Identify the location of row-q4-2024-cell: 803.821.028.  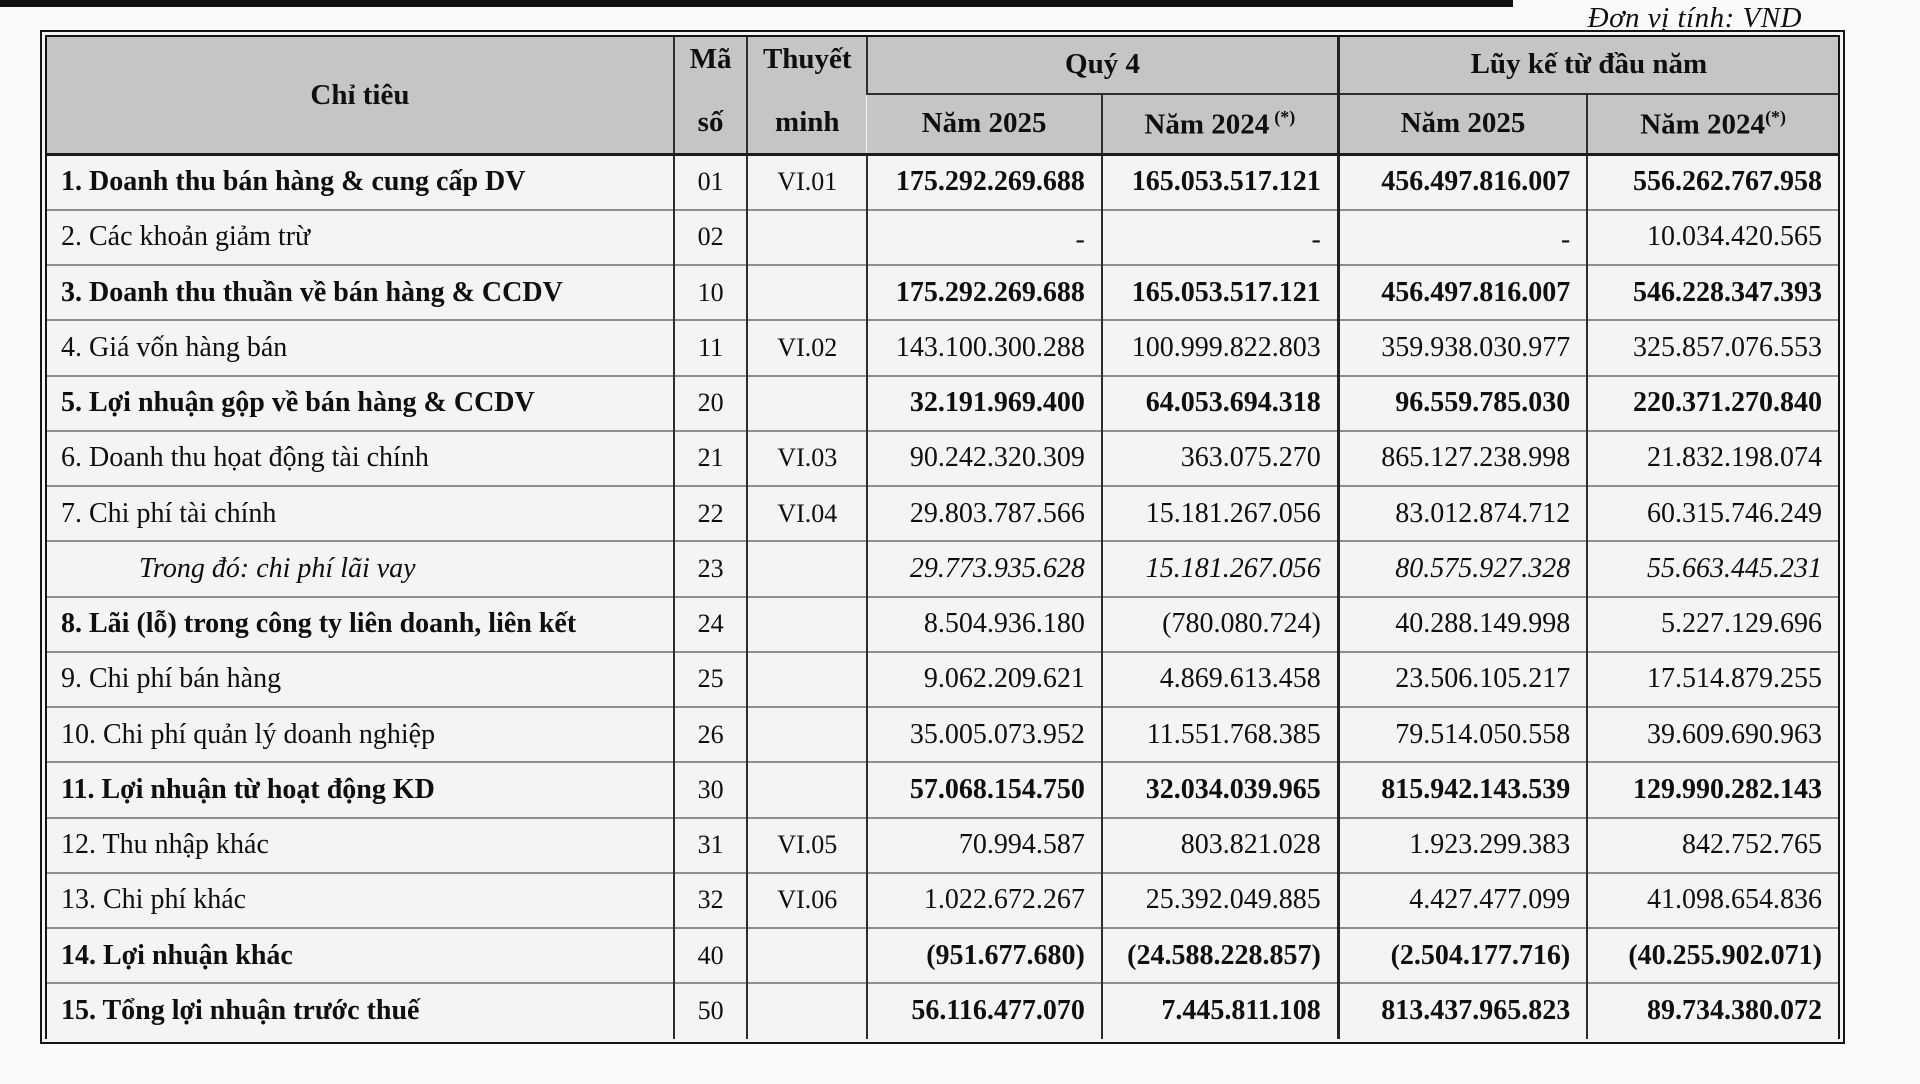
(1219, 844).